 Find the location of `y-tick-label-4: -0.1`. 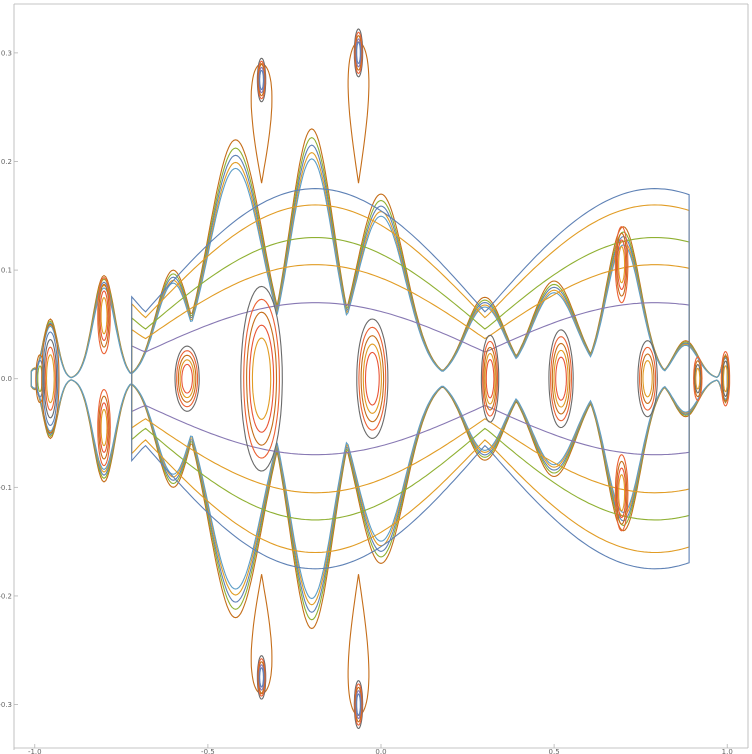

y-tick-label-4: -0.1 is located at coordinates (6, 488).